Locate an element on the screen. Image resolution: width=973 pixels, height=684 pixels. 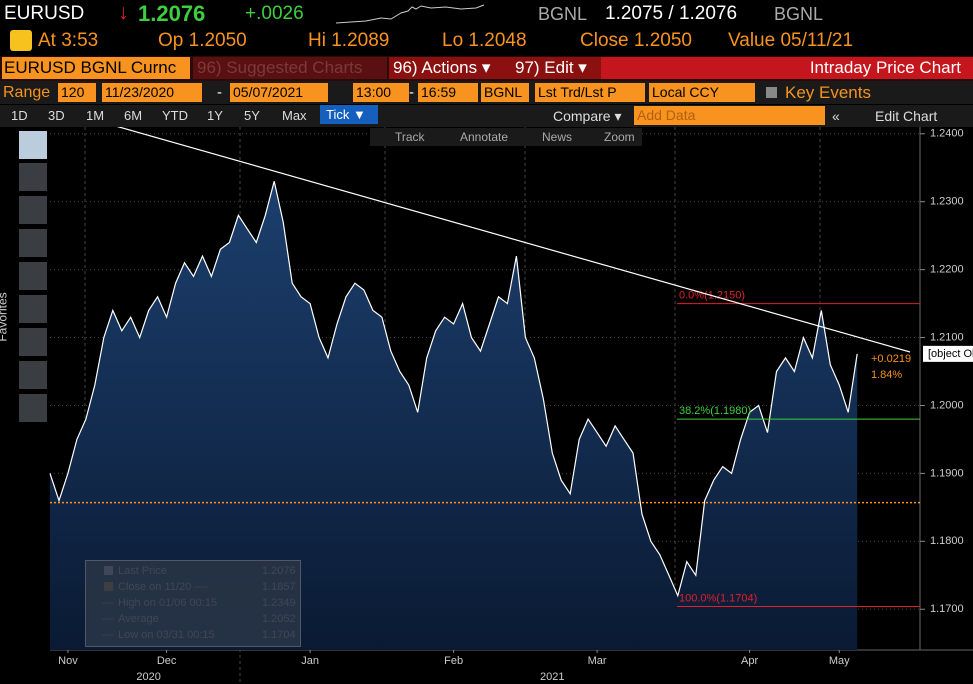
quote-field: At 3:53 is located at coordinates (68, 40).